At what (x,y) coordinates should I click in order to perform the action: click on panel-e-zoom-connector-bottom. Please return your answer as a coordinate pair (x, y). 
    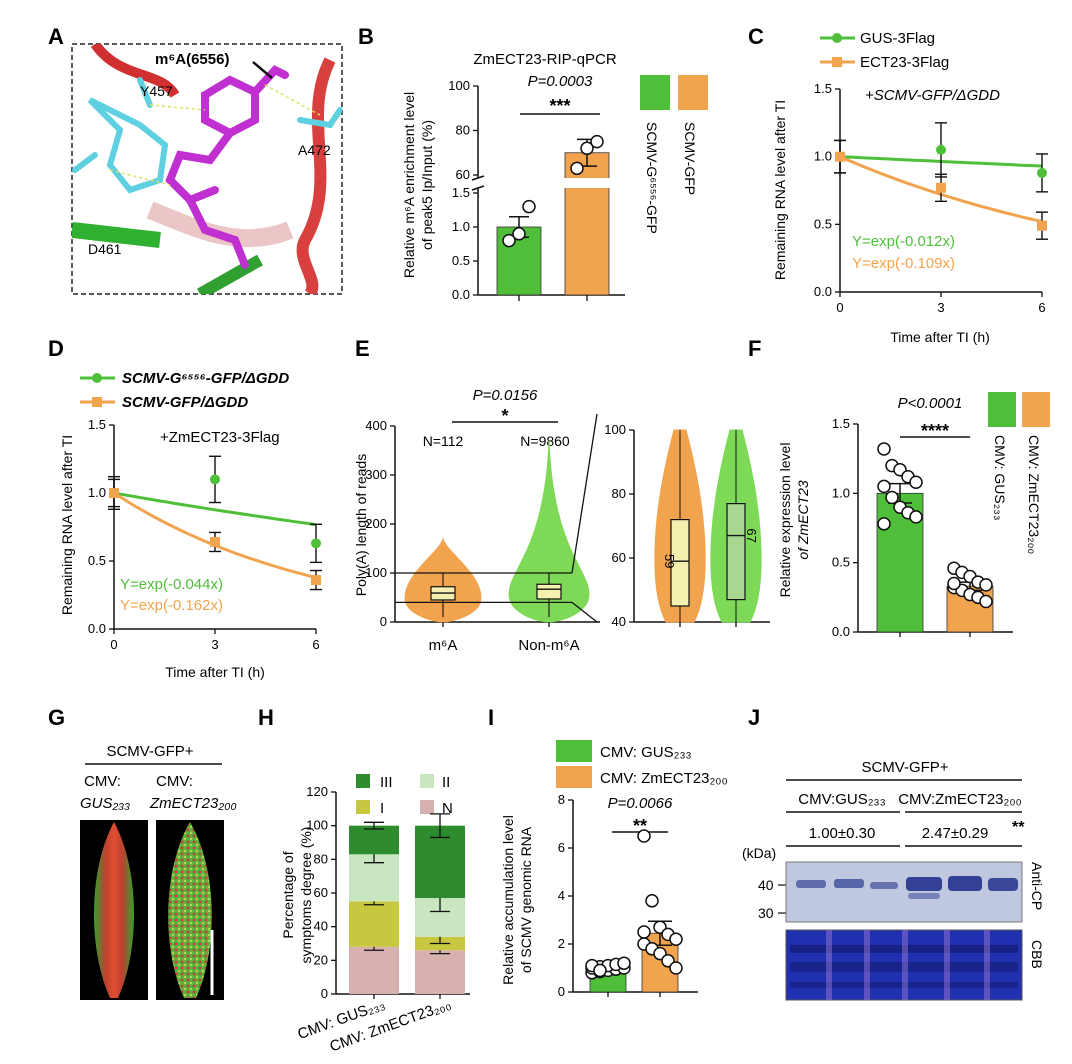
    Looking at the image, I should click on (584, 612).